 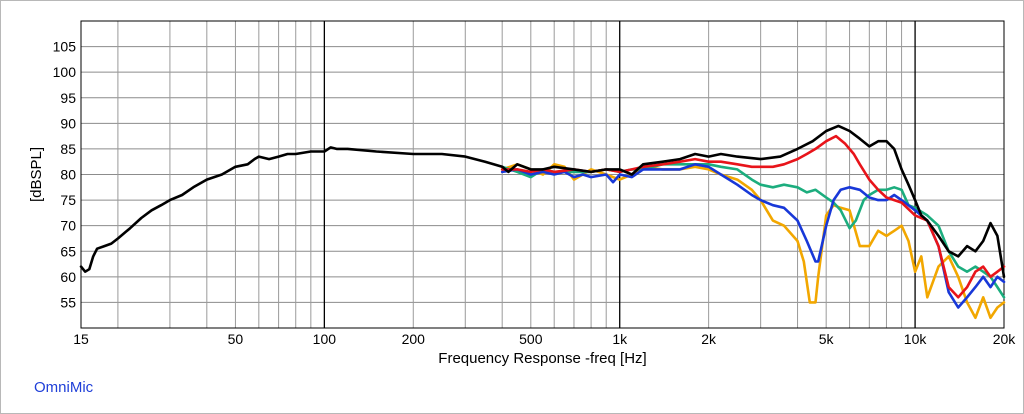 I want to click on x-tick-label: 5k, so click(x=827, y=339).